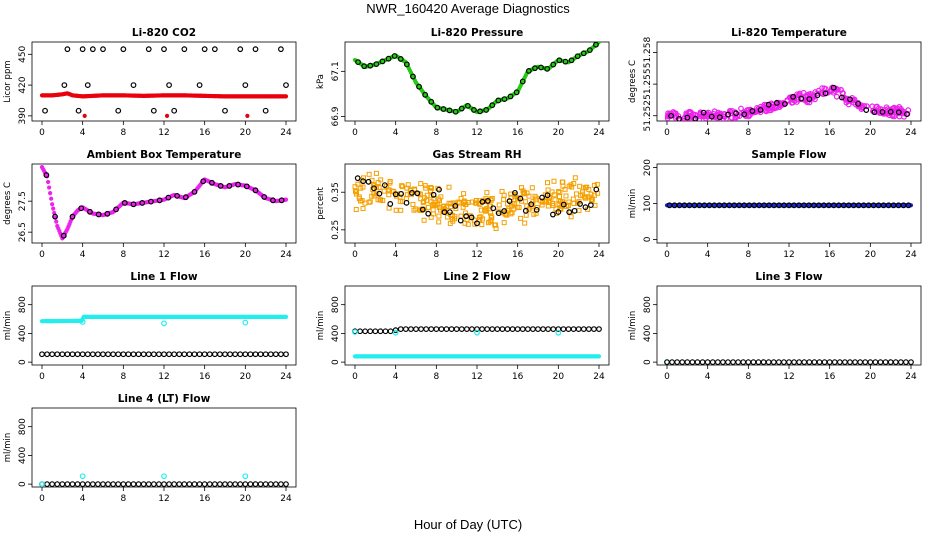 Image resolution: width=936 pixels, height=540 pixels. I want to click on x-tick-label: 4, so click(708, 133).